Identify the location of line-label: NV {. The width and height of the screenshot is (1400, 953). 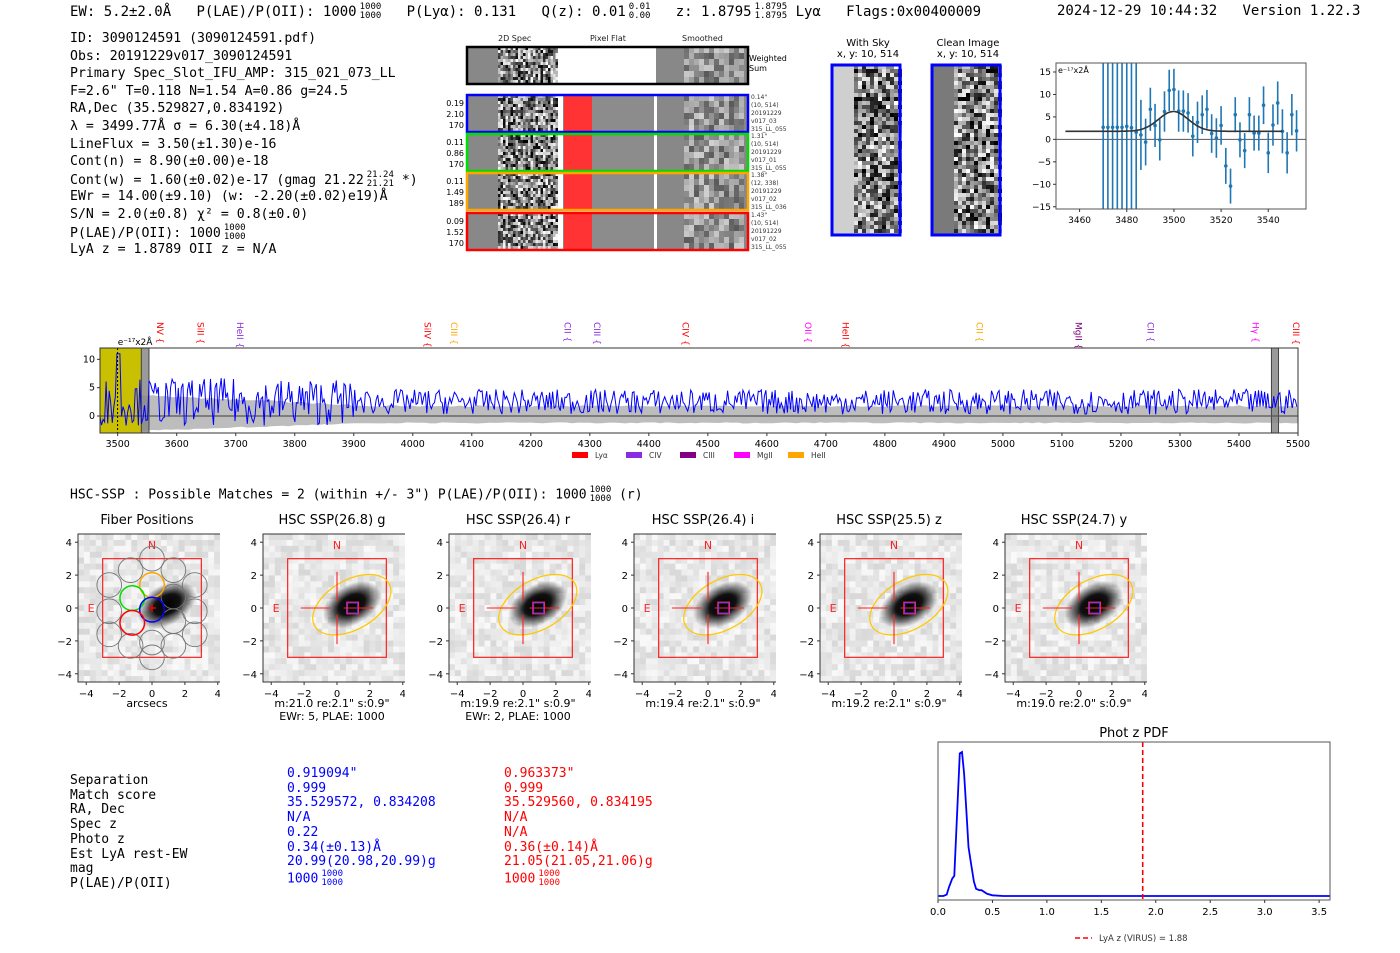
(159, 332).